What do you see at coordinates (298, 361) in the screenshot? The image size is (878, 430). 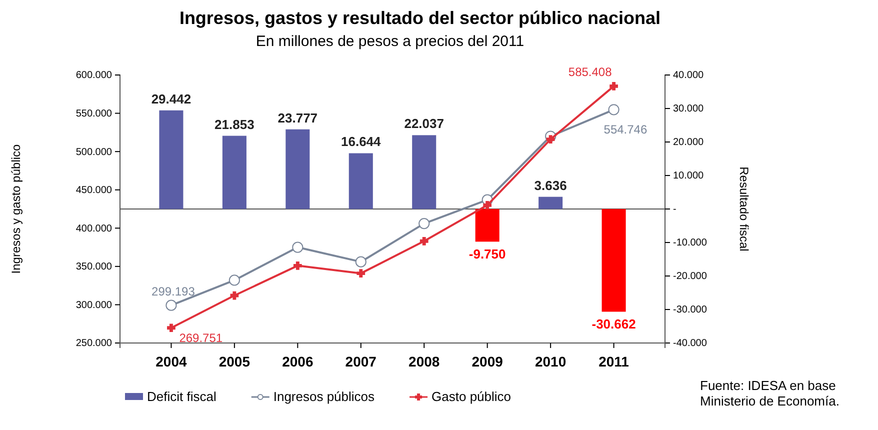 I see `x-tick-label: 2006` at bounding box center [298, 361].